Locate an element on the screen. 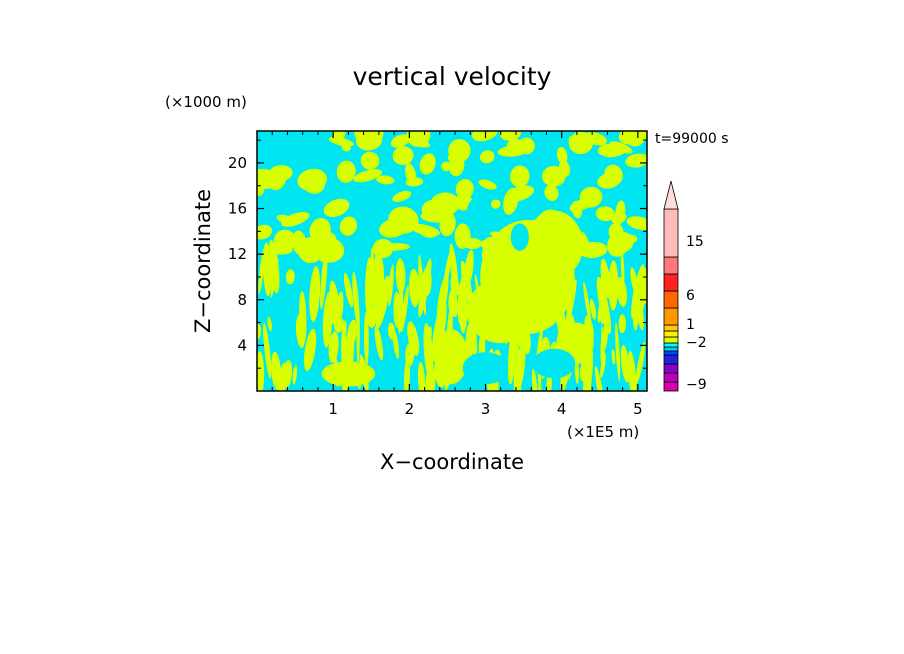 This screenshot has height=654, width=904. chart-title: vertical velocity is located at coordinates (452, 76).